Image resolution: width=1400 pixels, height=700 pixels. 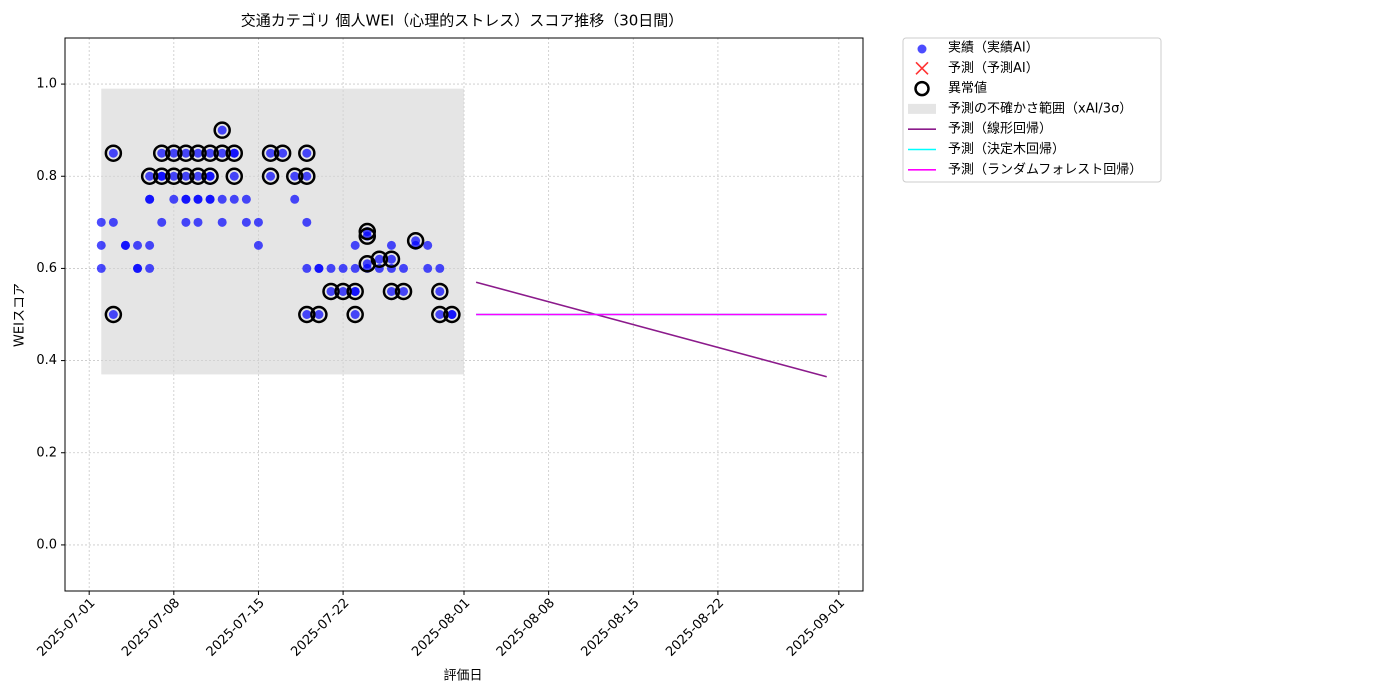 What do you see at coordinates (66, 628) in the screenshot?
I see `x-tick-label: 2025-07-01` at bounding box center [66, 628].